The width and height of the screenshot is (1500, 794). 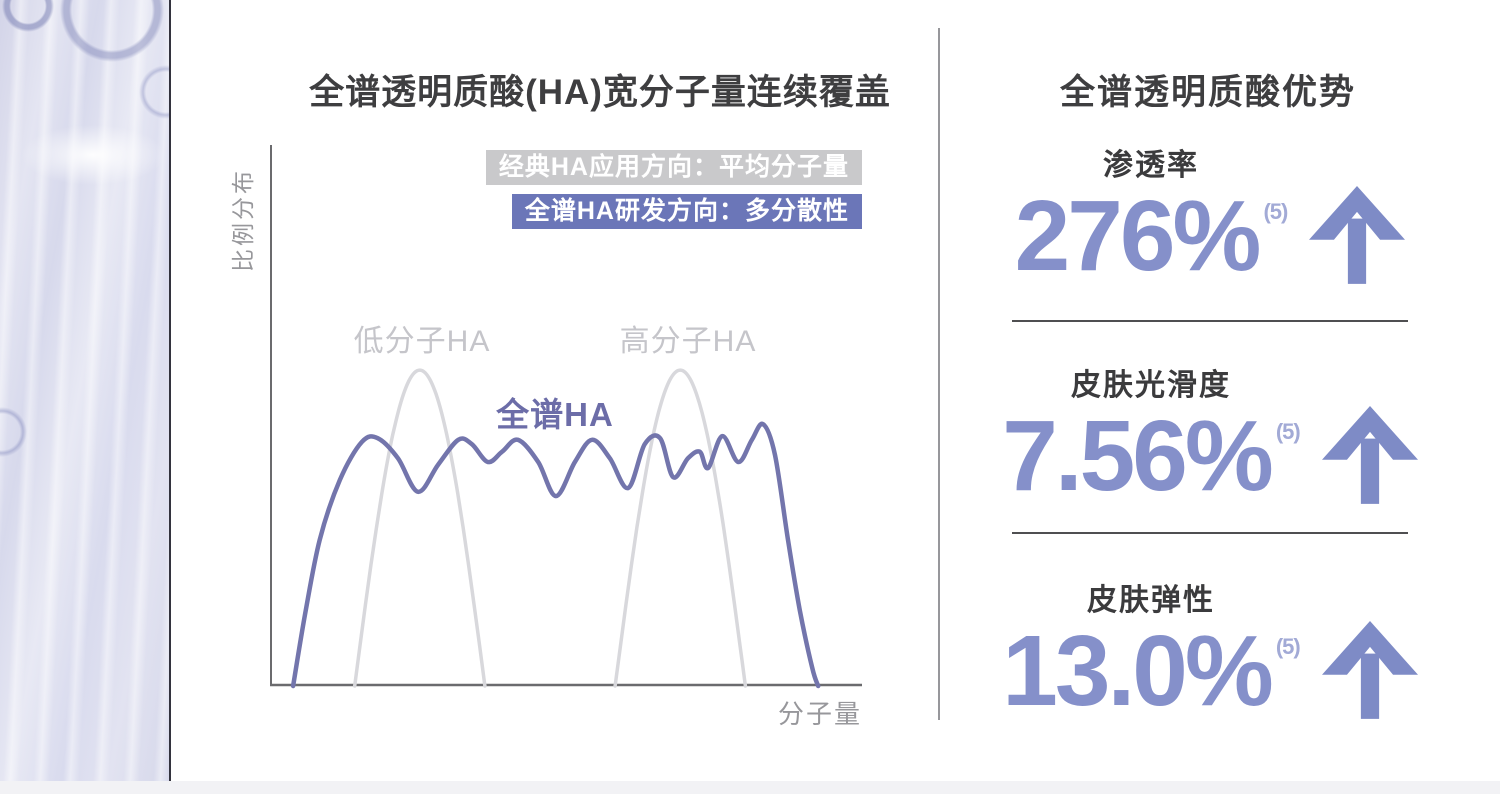 I want to click on stat-label: 渗透率, so click(x=1151, y=165).